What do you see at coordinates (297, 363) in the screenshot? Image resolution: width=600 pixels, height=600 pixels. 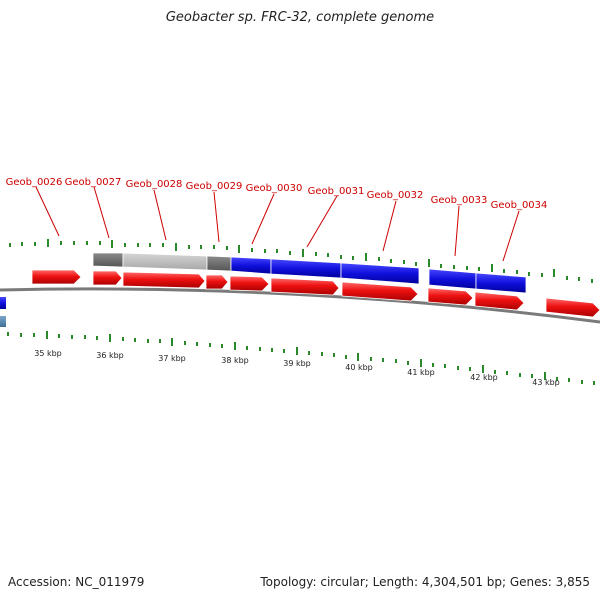 I see `kbp-label: 39 kbp` at bounding box center [297, 363].